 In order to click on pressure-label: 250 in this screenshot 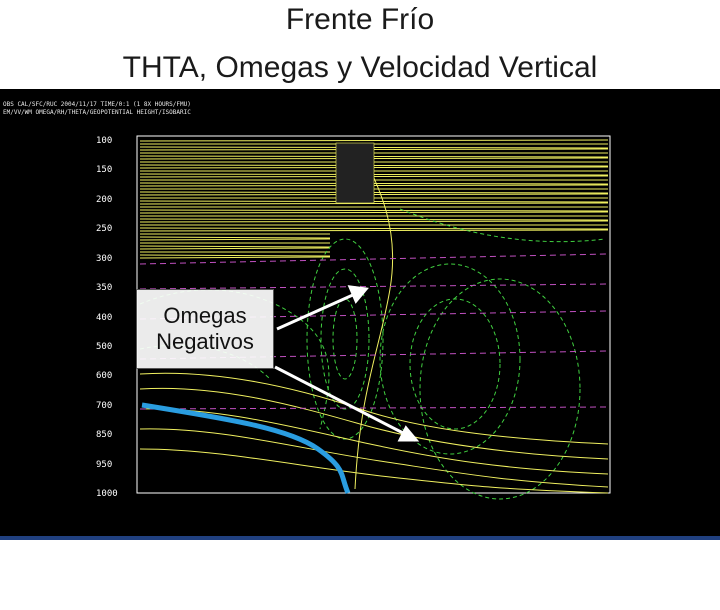, I will do `click(104, 229)`.